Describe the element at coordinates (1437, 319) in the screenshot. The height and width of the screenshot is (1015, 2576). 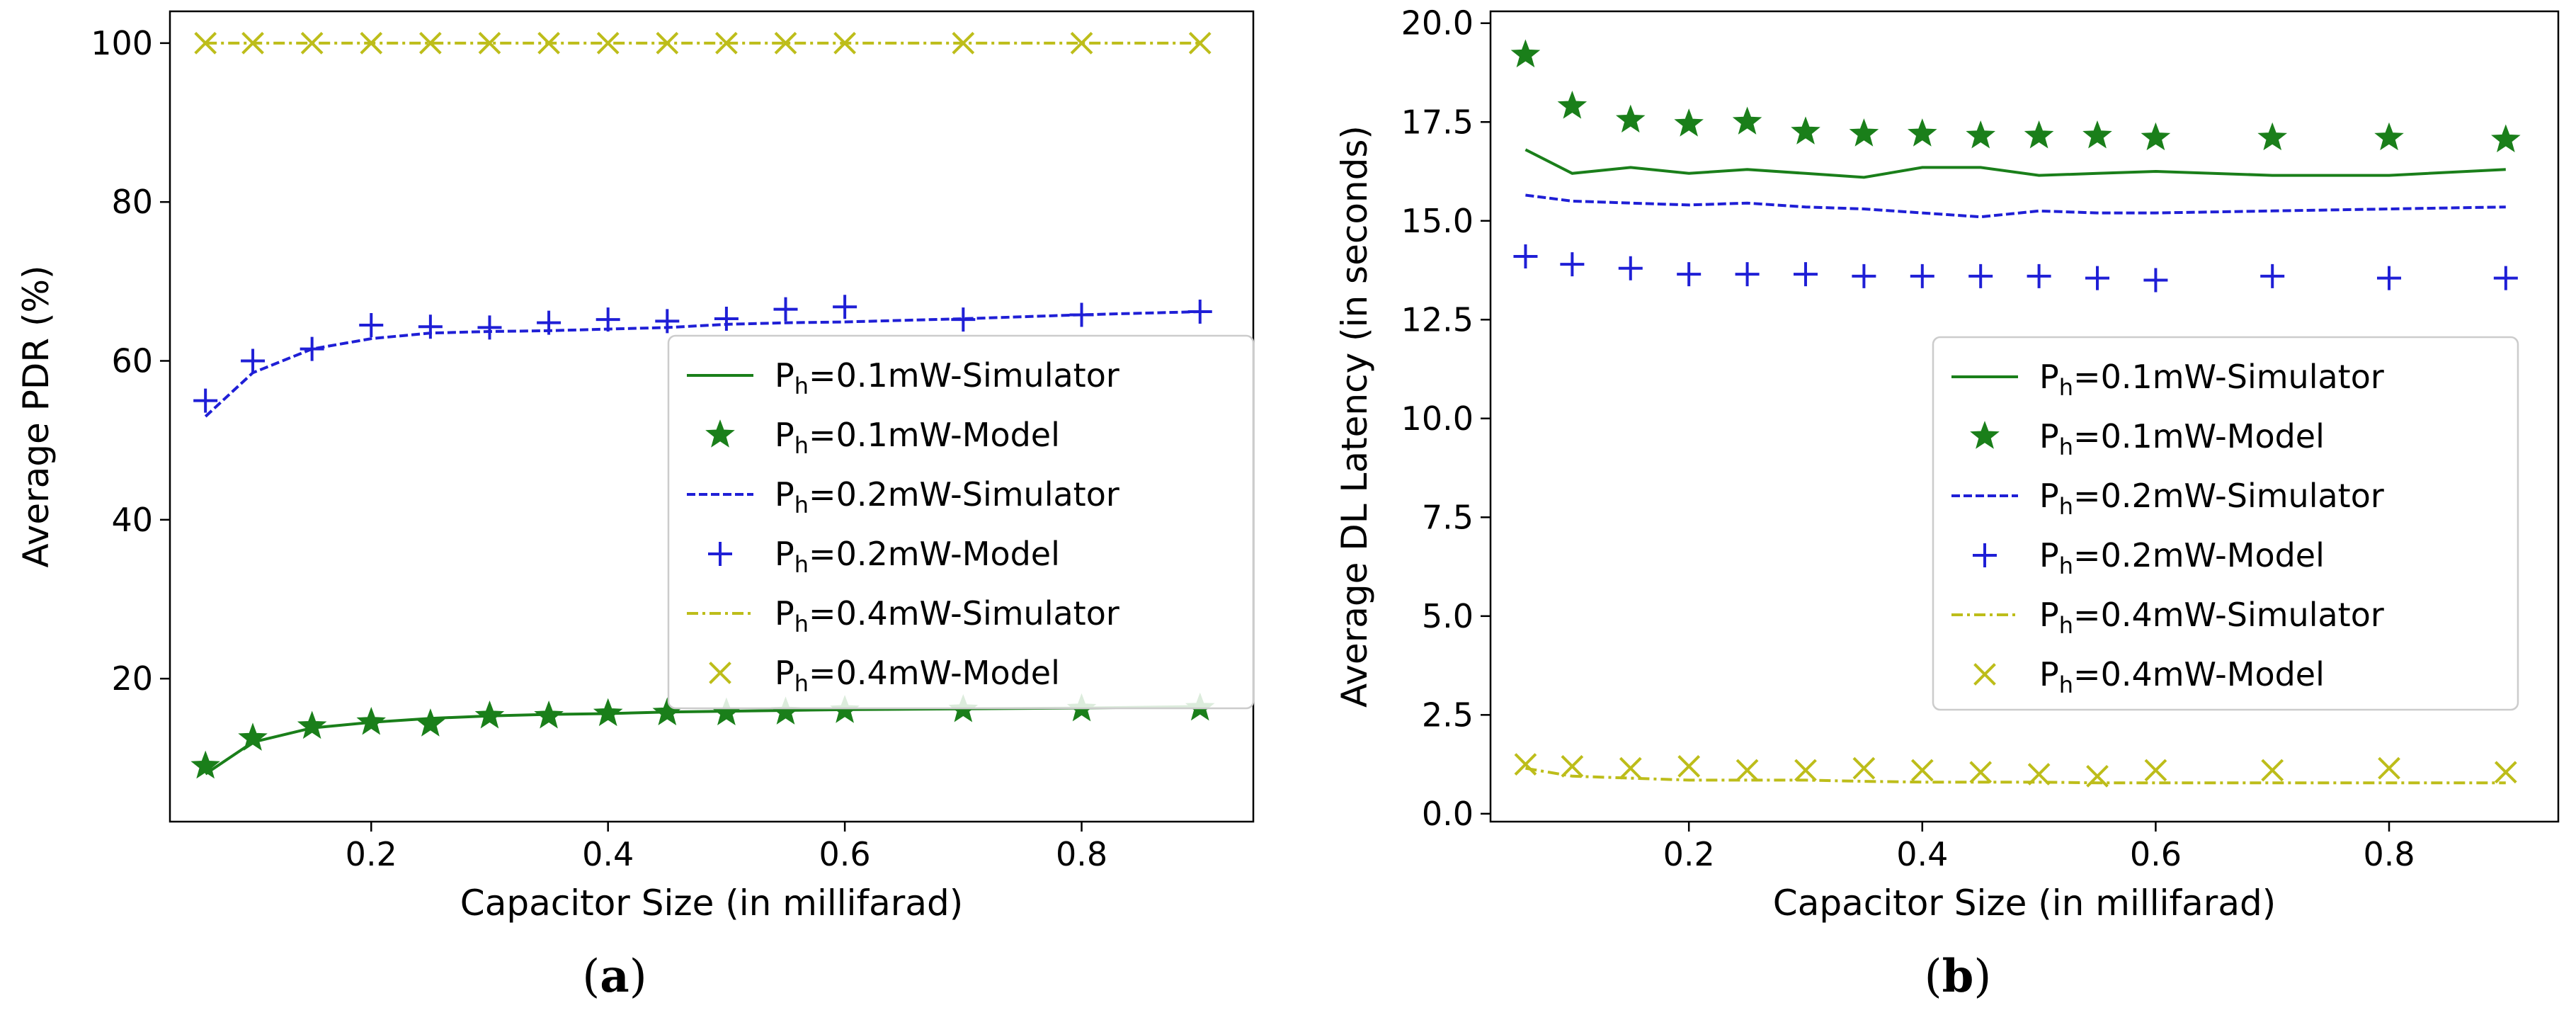
I see `y-tick-label: 12.5` at that location.